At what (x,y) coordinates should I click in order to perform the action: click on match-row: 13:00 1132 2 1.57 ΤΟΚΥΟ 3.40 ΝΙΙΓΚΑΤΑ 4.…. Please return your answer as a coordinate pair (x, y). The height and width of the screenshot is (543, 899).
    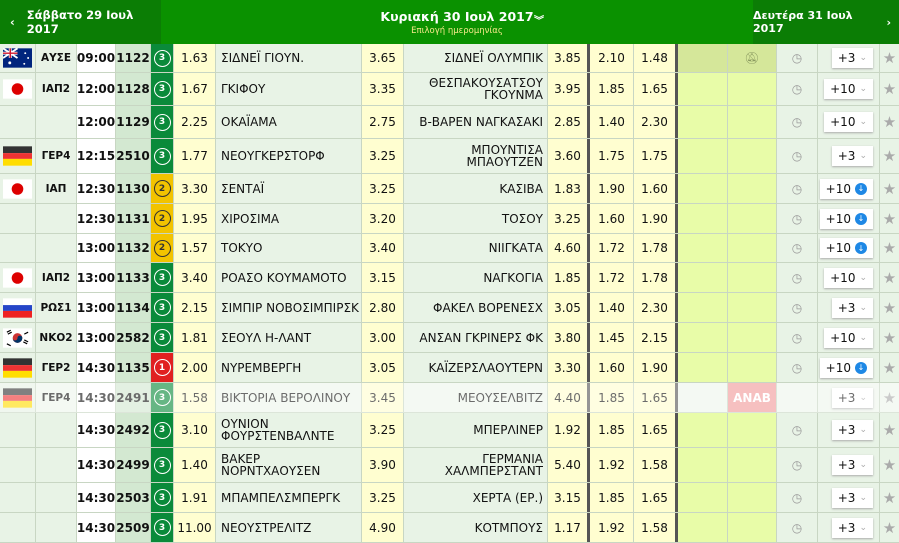
    Looking at the image, I should click on (449, 248).